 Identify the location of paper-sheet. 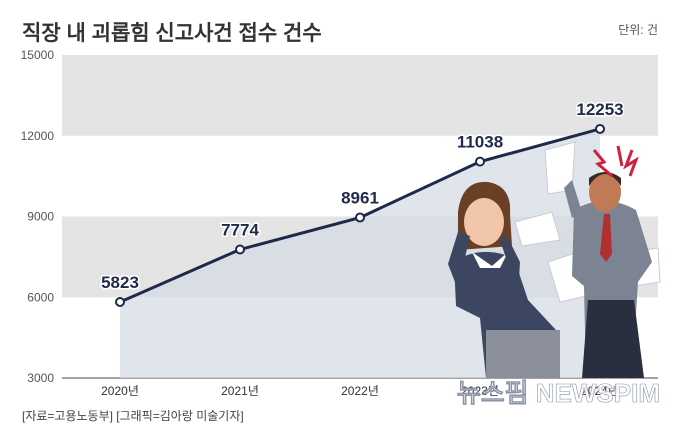
(537, 229).